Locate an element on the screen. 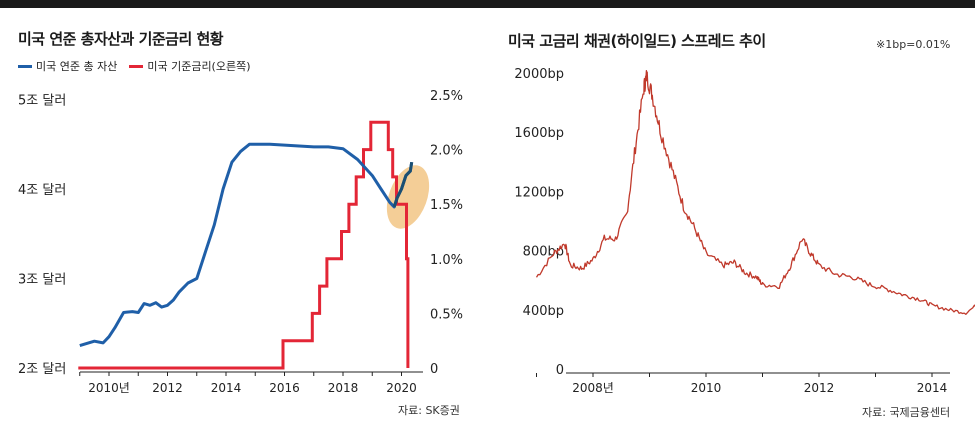  left-chart-source: 자료: SK증권 is located at coordinates (429, 410).